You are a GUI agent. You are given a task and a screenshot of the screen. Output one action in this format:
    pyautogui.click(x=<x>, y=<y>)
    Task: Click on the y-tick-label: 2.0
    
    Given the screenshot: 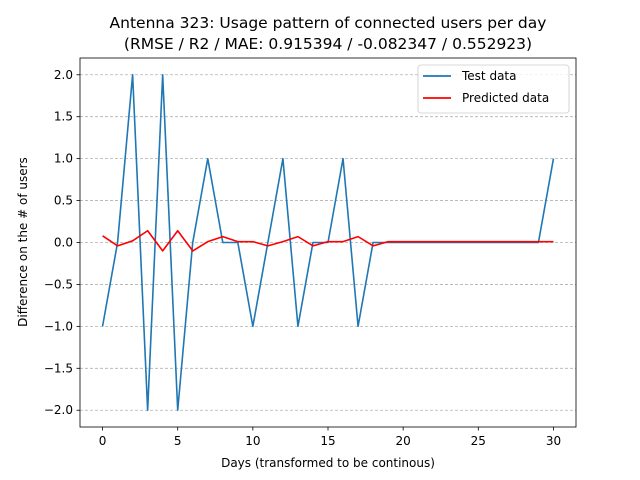 What is the action you would take?
    pyautogui.click(x=63, y=75)
    